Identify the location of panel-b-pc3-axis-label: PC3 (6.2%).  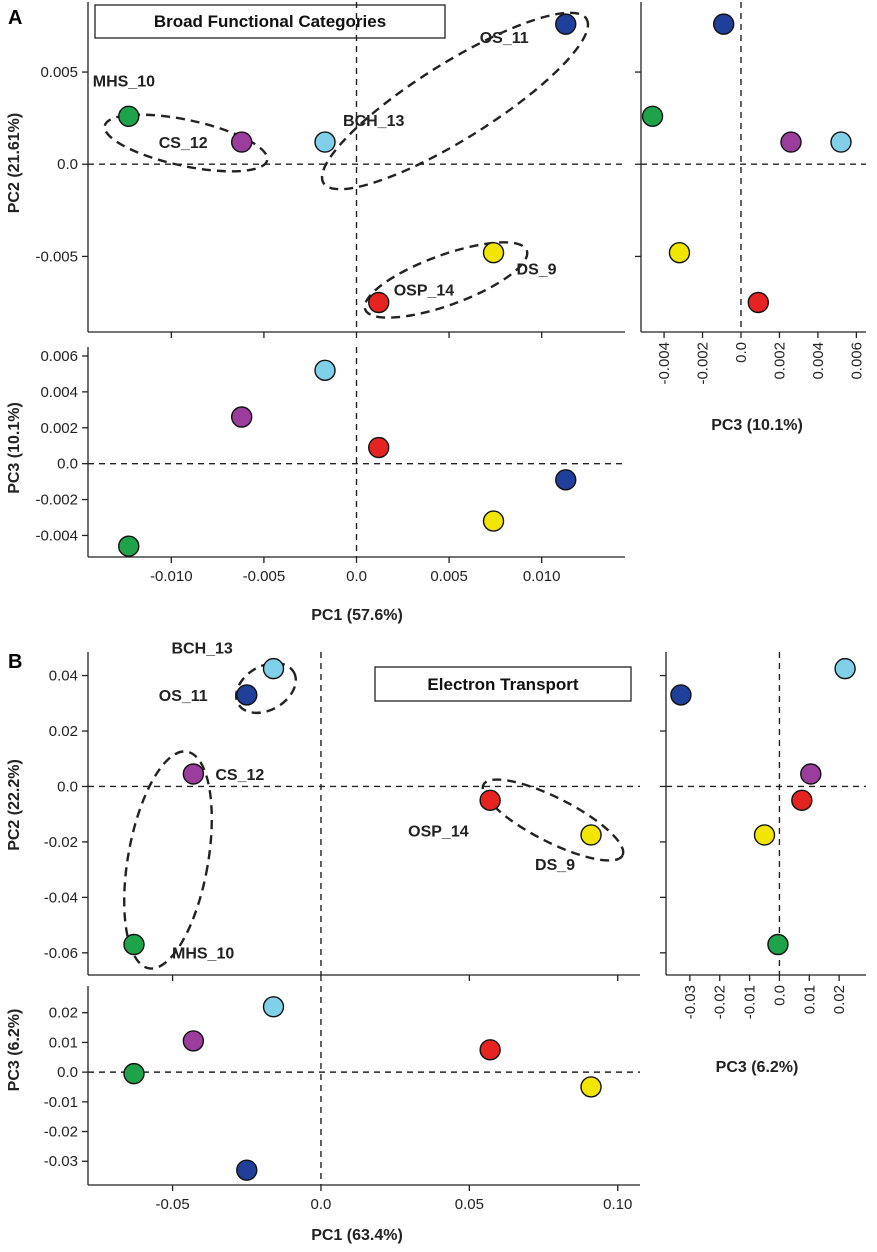
(14, 1050).